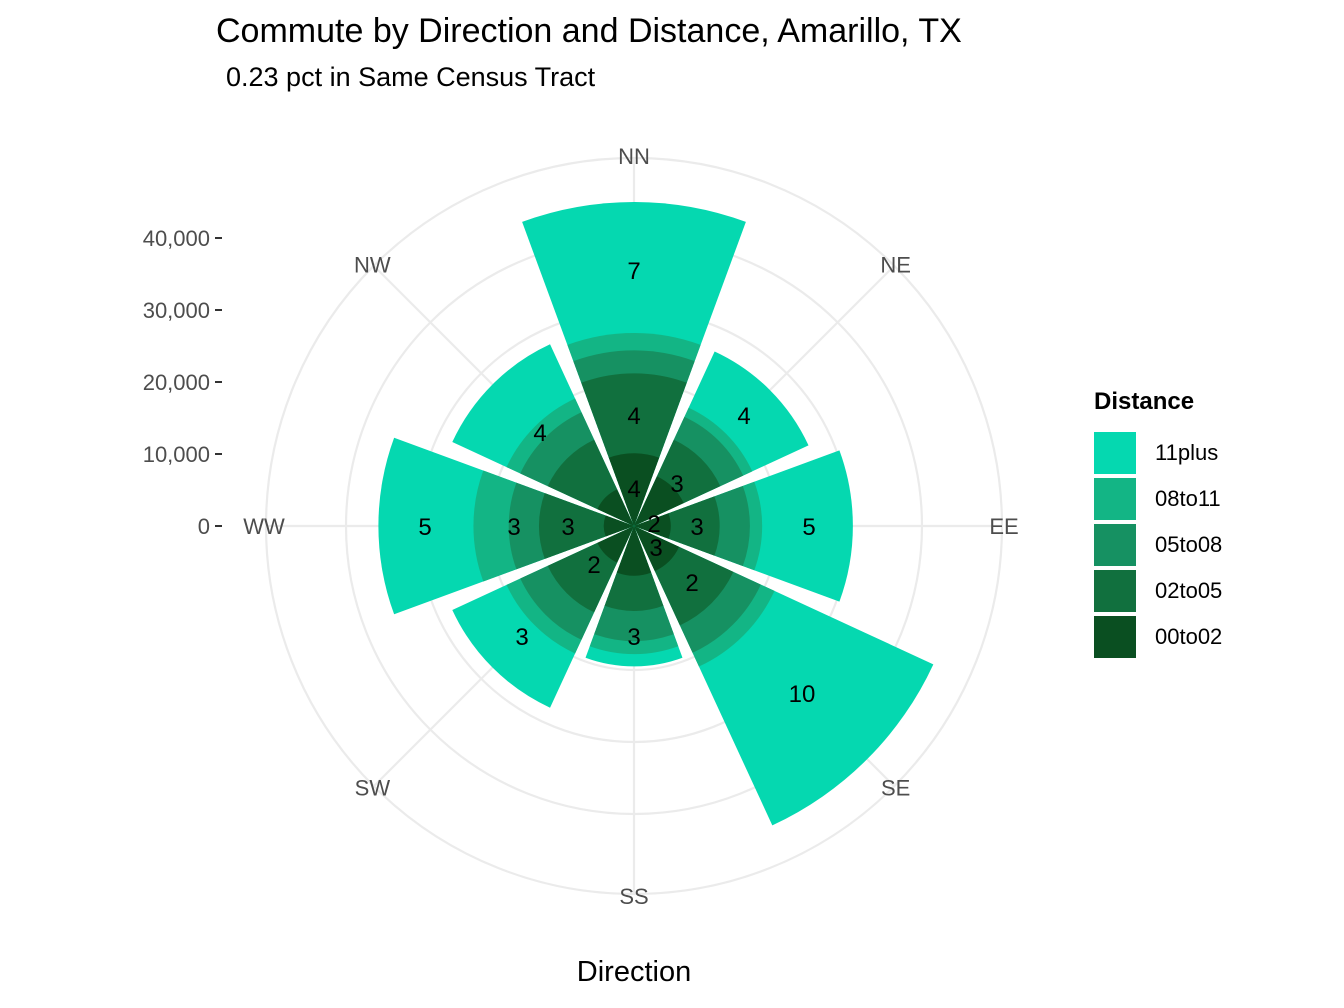 The width and height of the screenshot is (1344, 1008). I want to click on legend-label: 11plus, so click(1187, 452).